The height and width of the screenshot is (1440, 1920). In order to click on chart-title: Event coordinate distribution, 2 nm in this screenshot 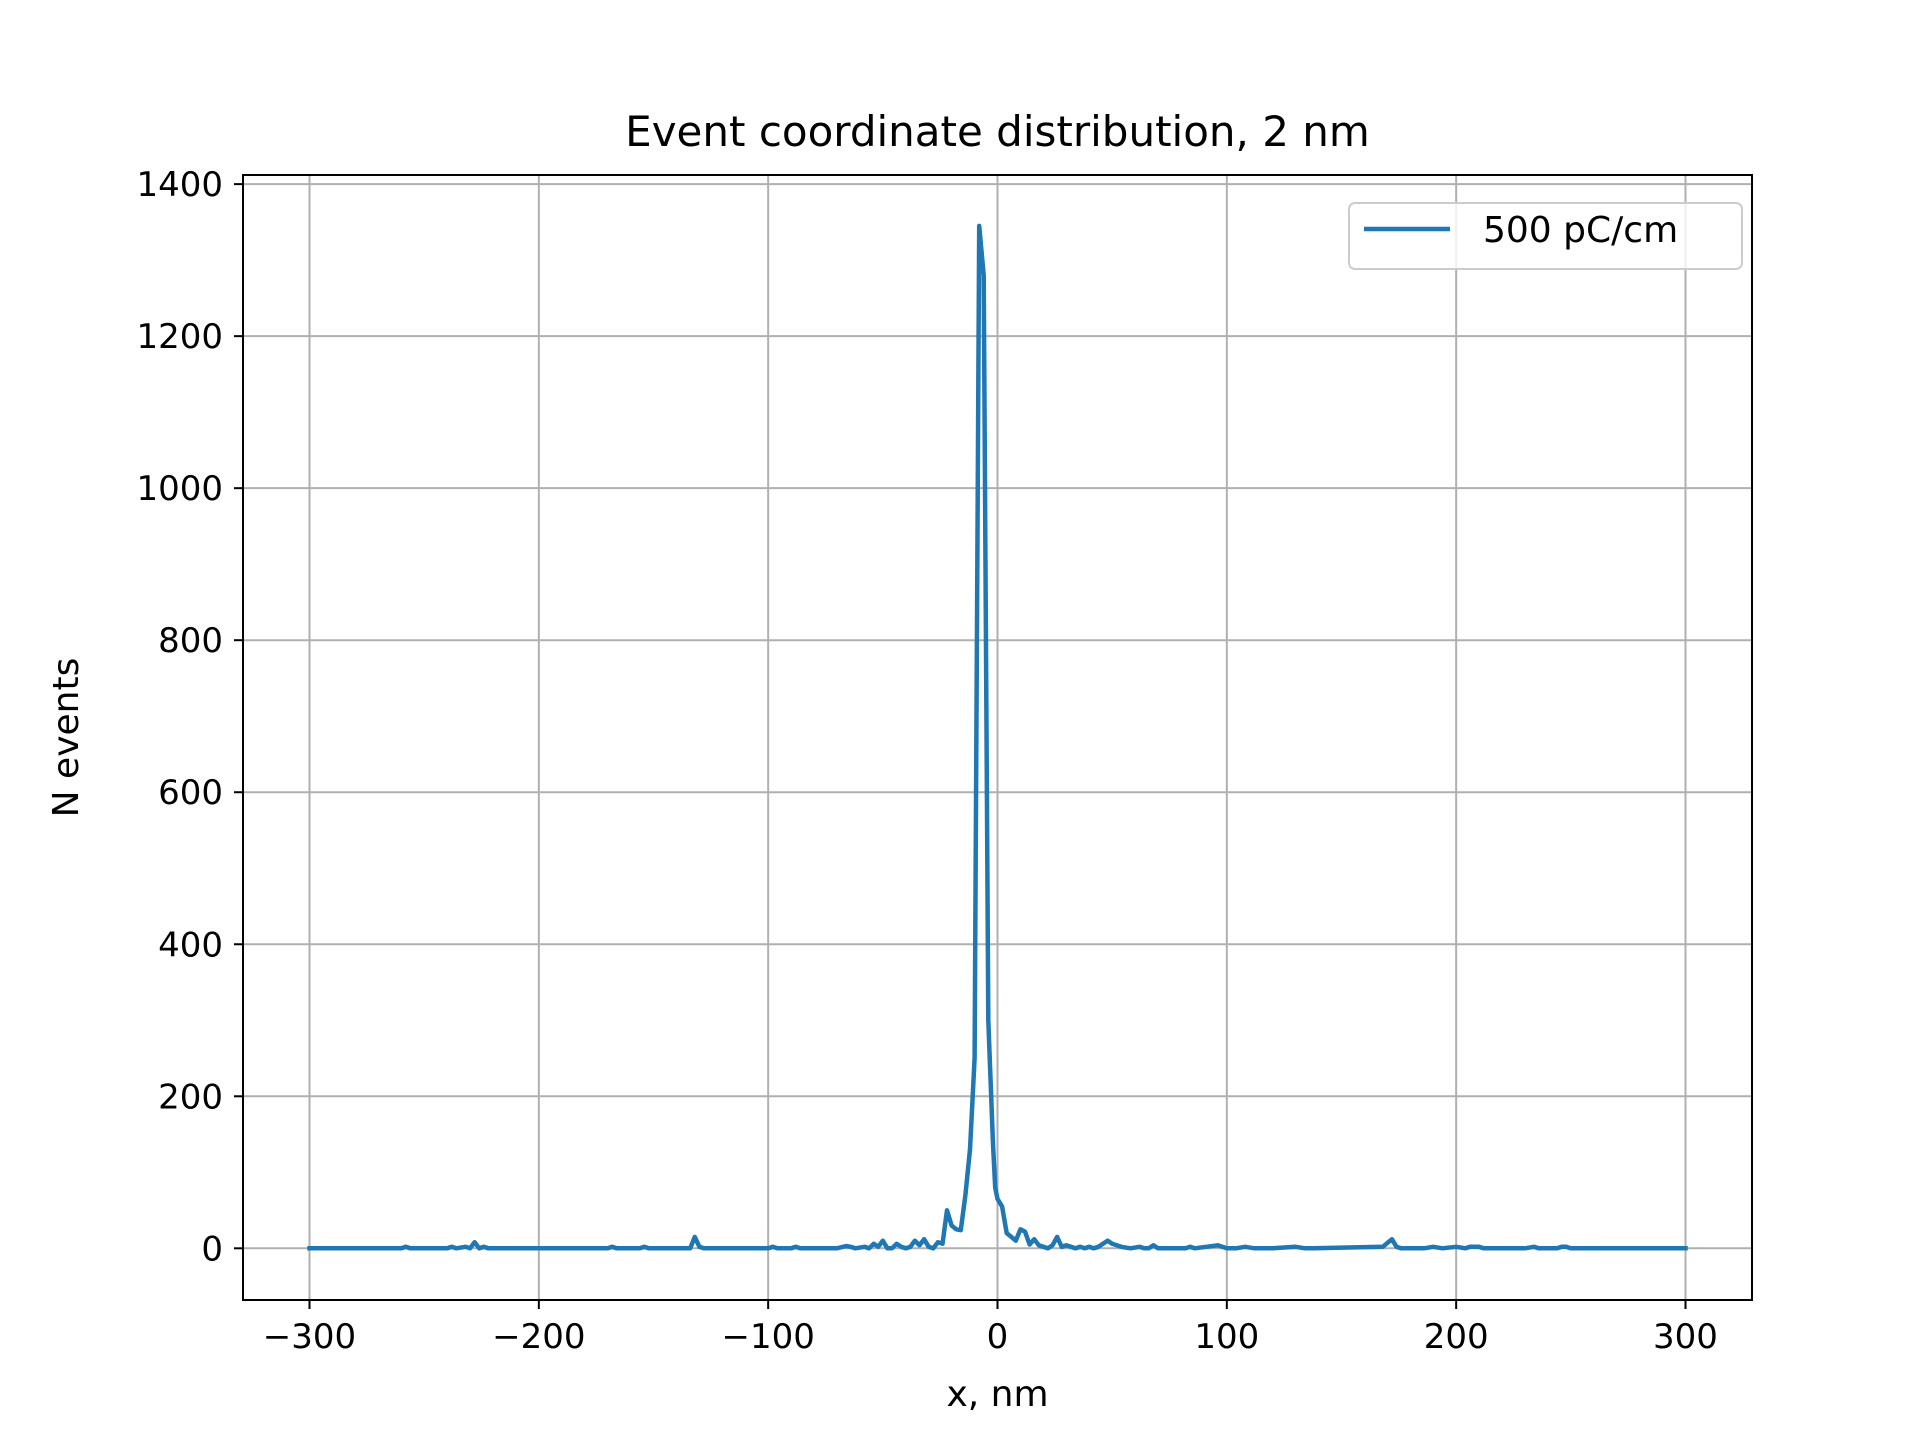, I will do `click(997, 131)`.